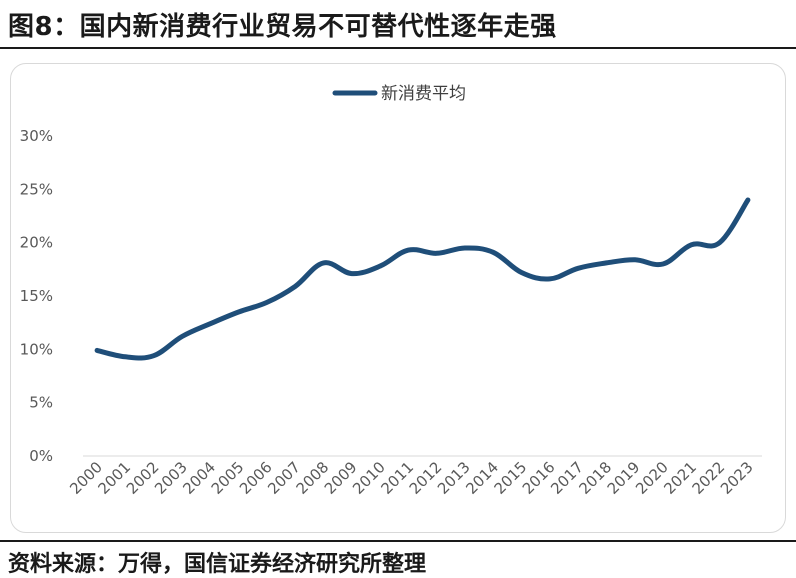 Image resolution: width=796 pixels, height=578 pixels. What do you see at coordinates (282, 27) in the screenshot?
I see `figure-title: 图8：国内新消费行业贸易不可替代性逐年走强` at bounding box center [282, 27].